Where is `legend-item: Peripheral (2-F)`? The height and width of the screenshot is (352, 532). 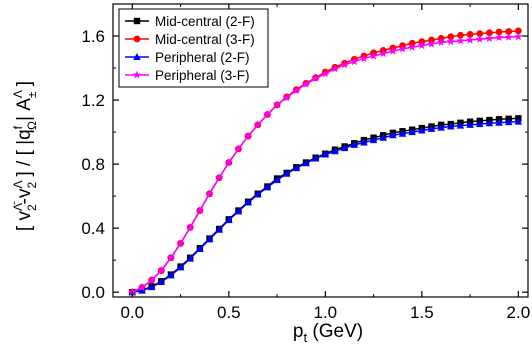 legend-item: Peripheral (2-F) is located at coordinates (187, 57).